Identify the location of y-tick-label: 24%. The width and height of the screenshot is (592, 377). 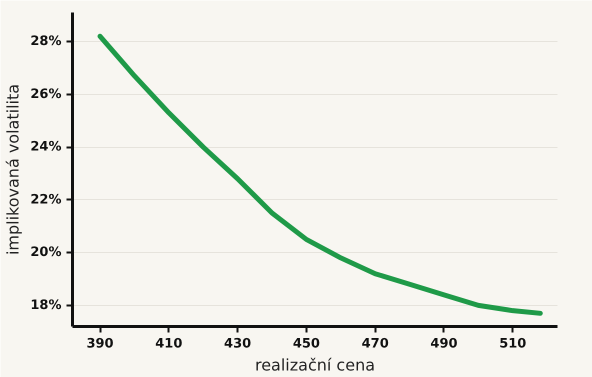
(46, 147).